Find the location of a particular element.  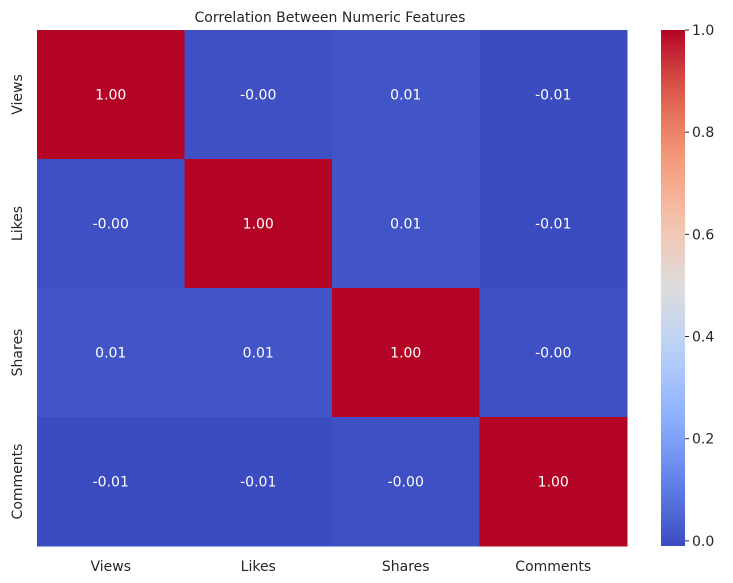

colorbar-tick-label: 1.0 is located at coordinates (703, 31).